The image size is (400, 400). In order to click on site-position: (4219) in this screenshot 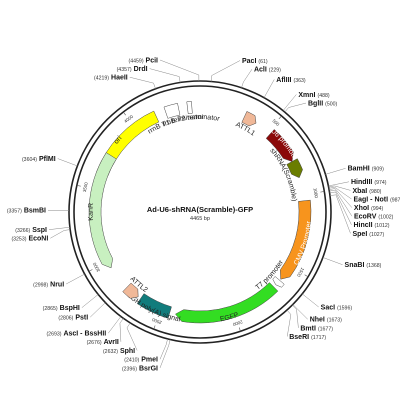, I will do `click(101, 79)`.